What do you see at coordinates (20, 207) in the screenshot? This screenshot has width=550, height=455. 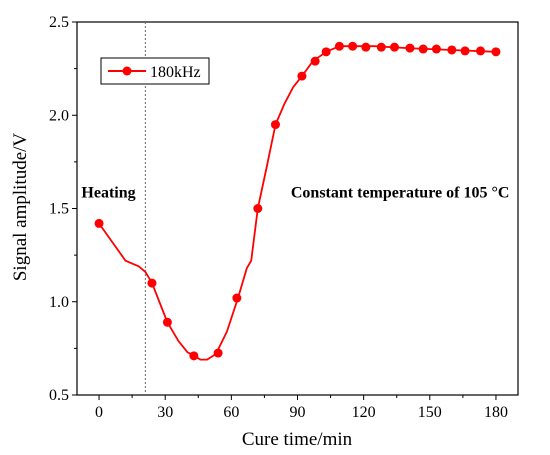 I see `y-axis-title: Signal amplitude/V` at bounding box center [20, 207].